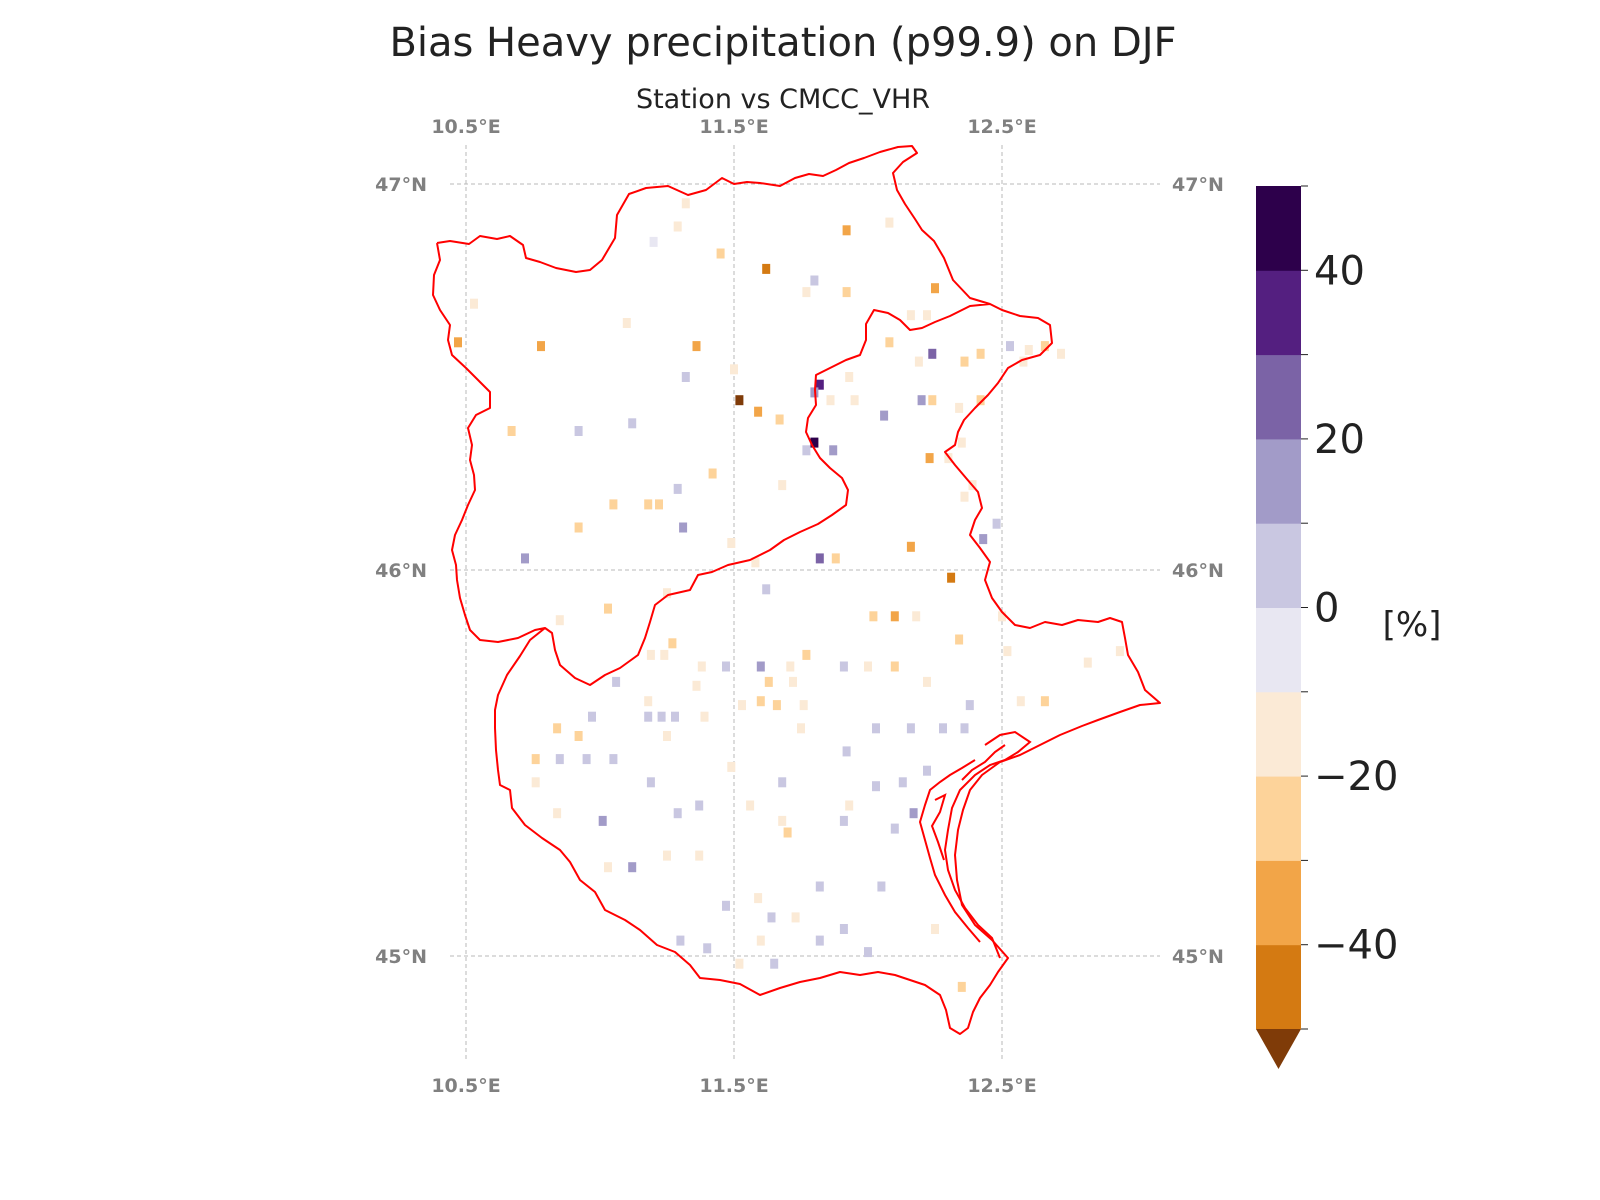 The width and height of the screenshot is (1600, 1200). Describe the element at coordinates (1198, 571) in the screenshot. I see `lat-tick-label-right: 46°N` at that location.